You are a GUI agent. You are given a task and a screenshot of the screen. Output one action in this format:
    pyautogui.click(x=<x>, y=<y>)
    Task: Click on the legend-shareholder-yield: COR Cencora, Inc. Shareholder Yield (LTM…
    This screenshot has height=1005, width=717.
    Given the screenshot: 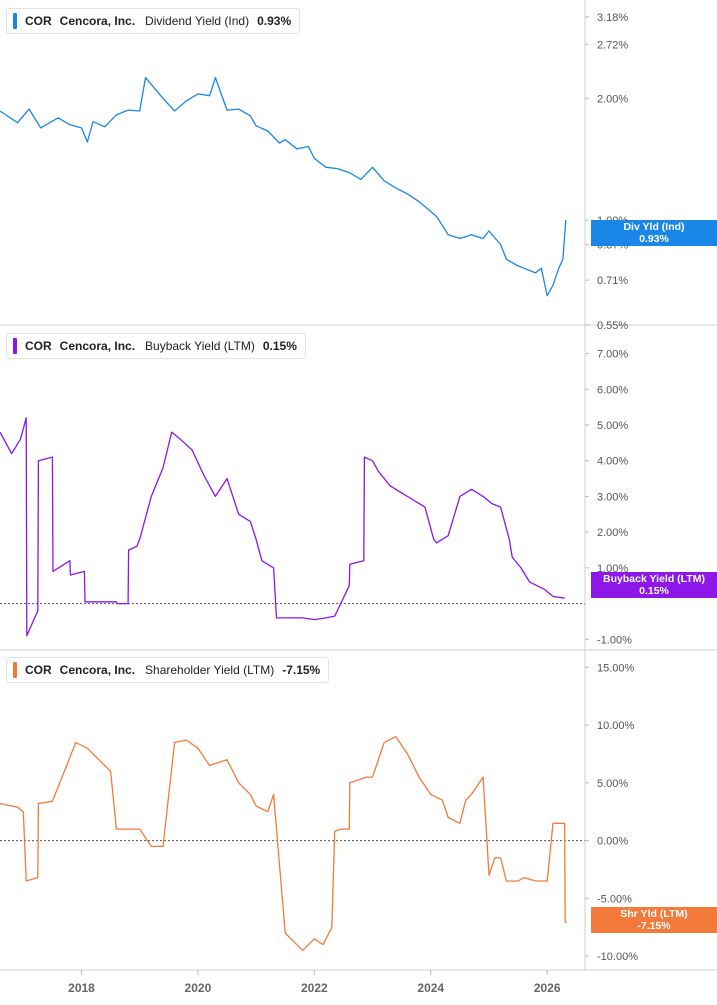 What is the action you would take?
    pyautogui.click(x=168, y=670)
    